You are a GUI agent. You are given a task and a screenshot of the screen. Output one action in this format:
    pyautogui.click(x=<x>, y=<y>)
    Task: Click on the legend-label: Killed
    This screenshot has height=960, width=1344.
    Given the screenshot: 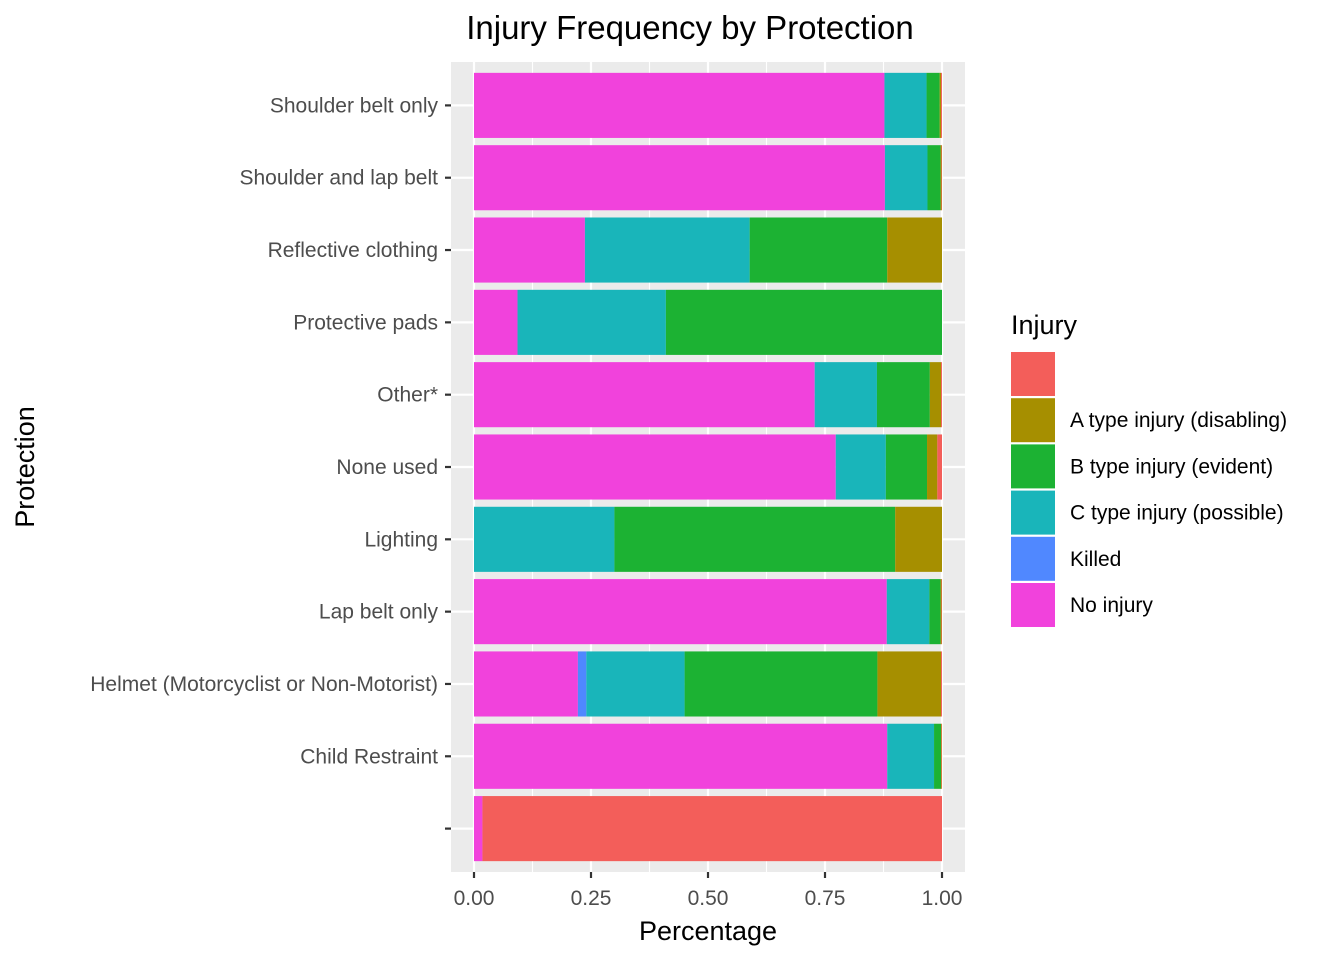 What is the action you would take?
    pyautogui.click(x=1095, y=559)
    